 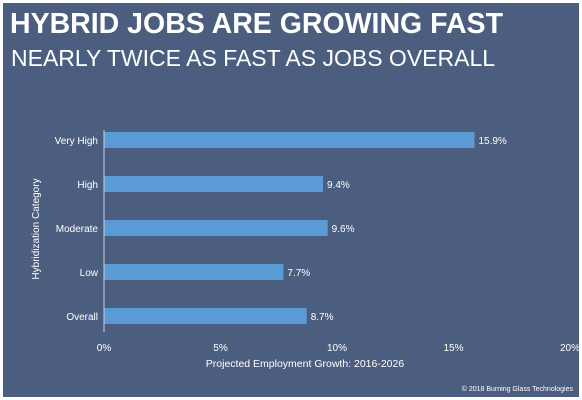 I want to click on x-axis-title: Projected Employment Growth: 2016-2026, so click(x=305, y=364).